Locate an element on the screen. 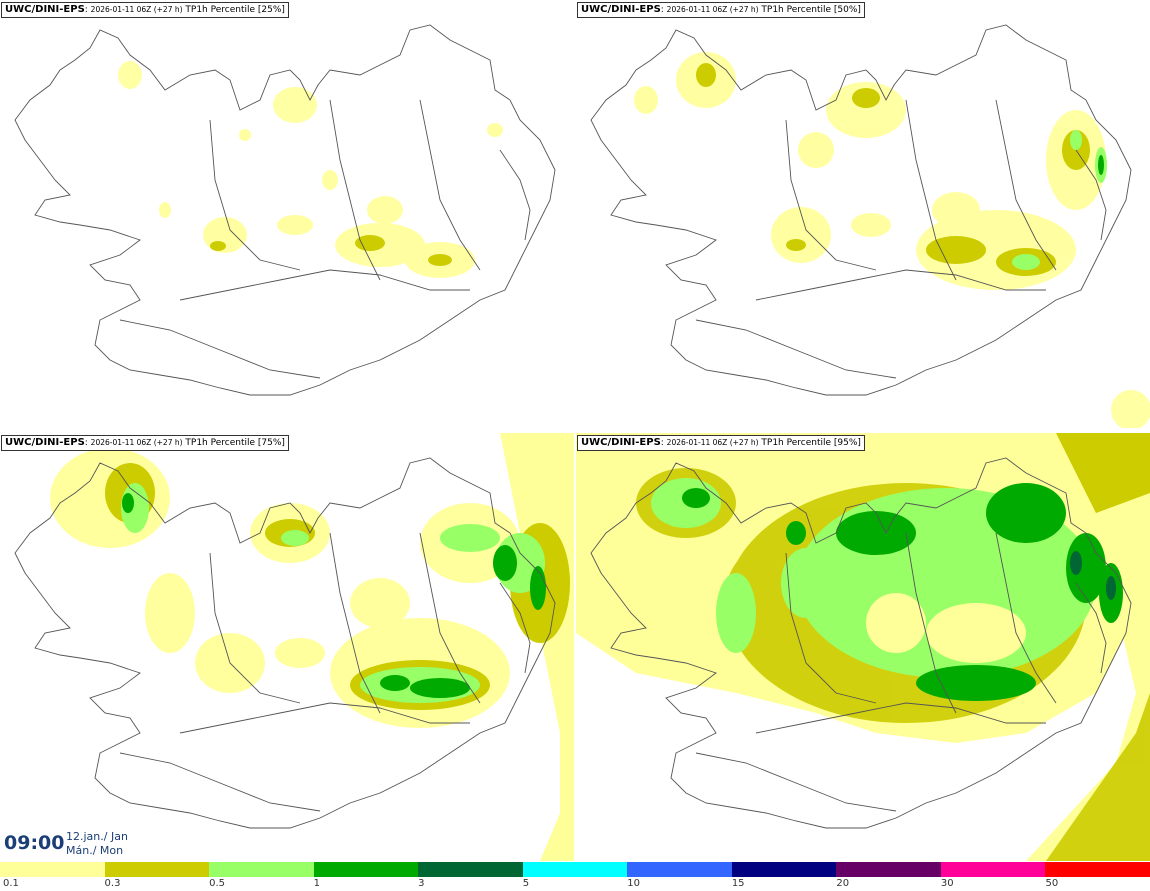 The image size is (1150, 891). valid-date: 12.jan./ Jan Mán./ Mon is located at coordinates (97, 844).